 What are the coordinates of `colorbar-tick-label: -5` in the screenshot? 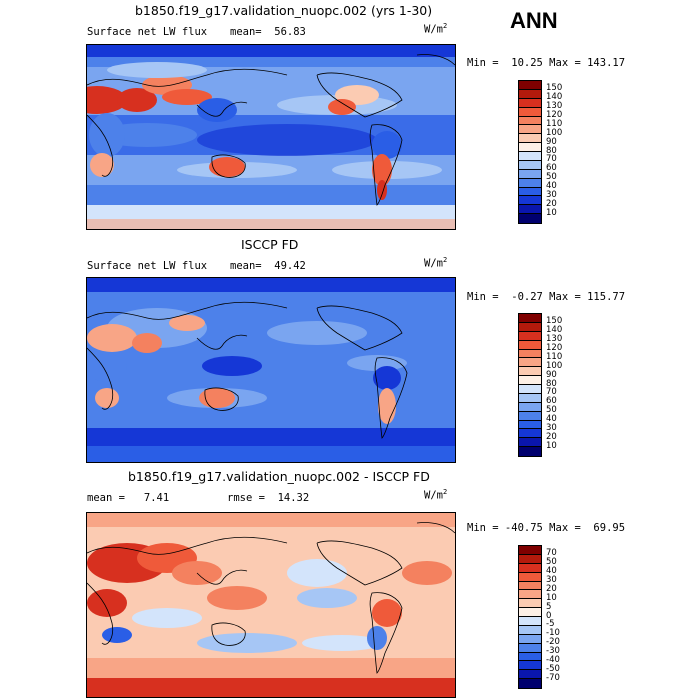 It's located at (550, 624).